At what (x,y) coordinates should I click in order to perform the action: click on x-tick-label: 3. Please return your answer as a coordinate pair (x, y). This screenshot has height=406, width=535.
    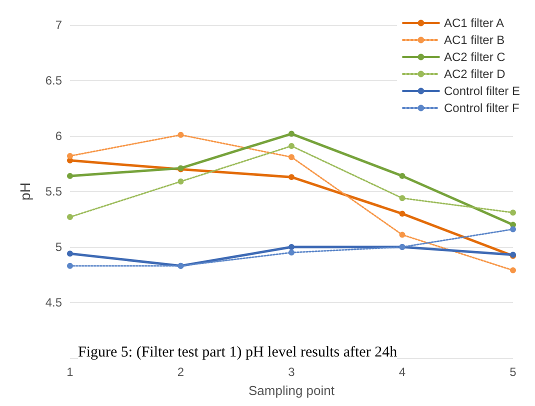
    Looking at the image, I should click on (292, 372).